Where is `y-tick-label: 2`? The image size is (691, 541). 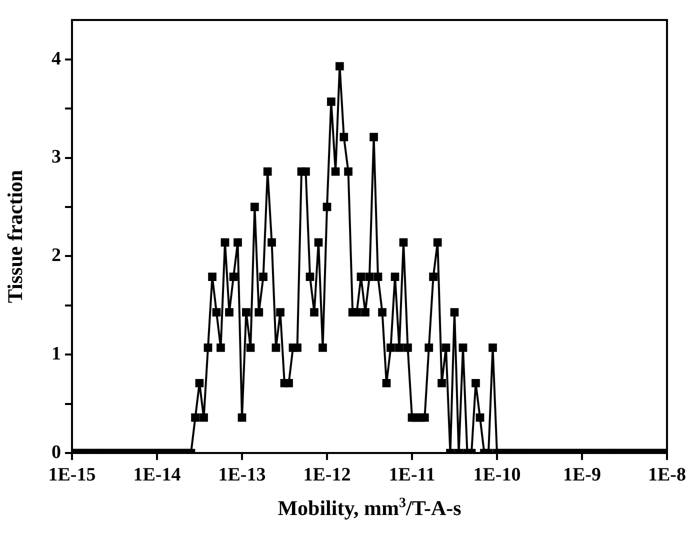 y-tick-label: 2 is located at coordinates (56, 255).